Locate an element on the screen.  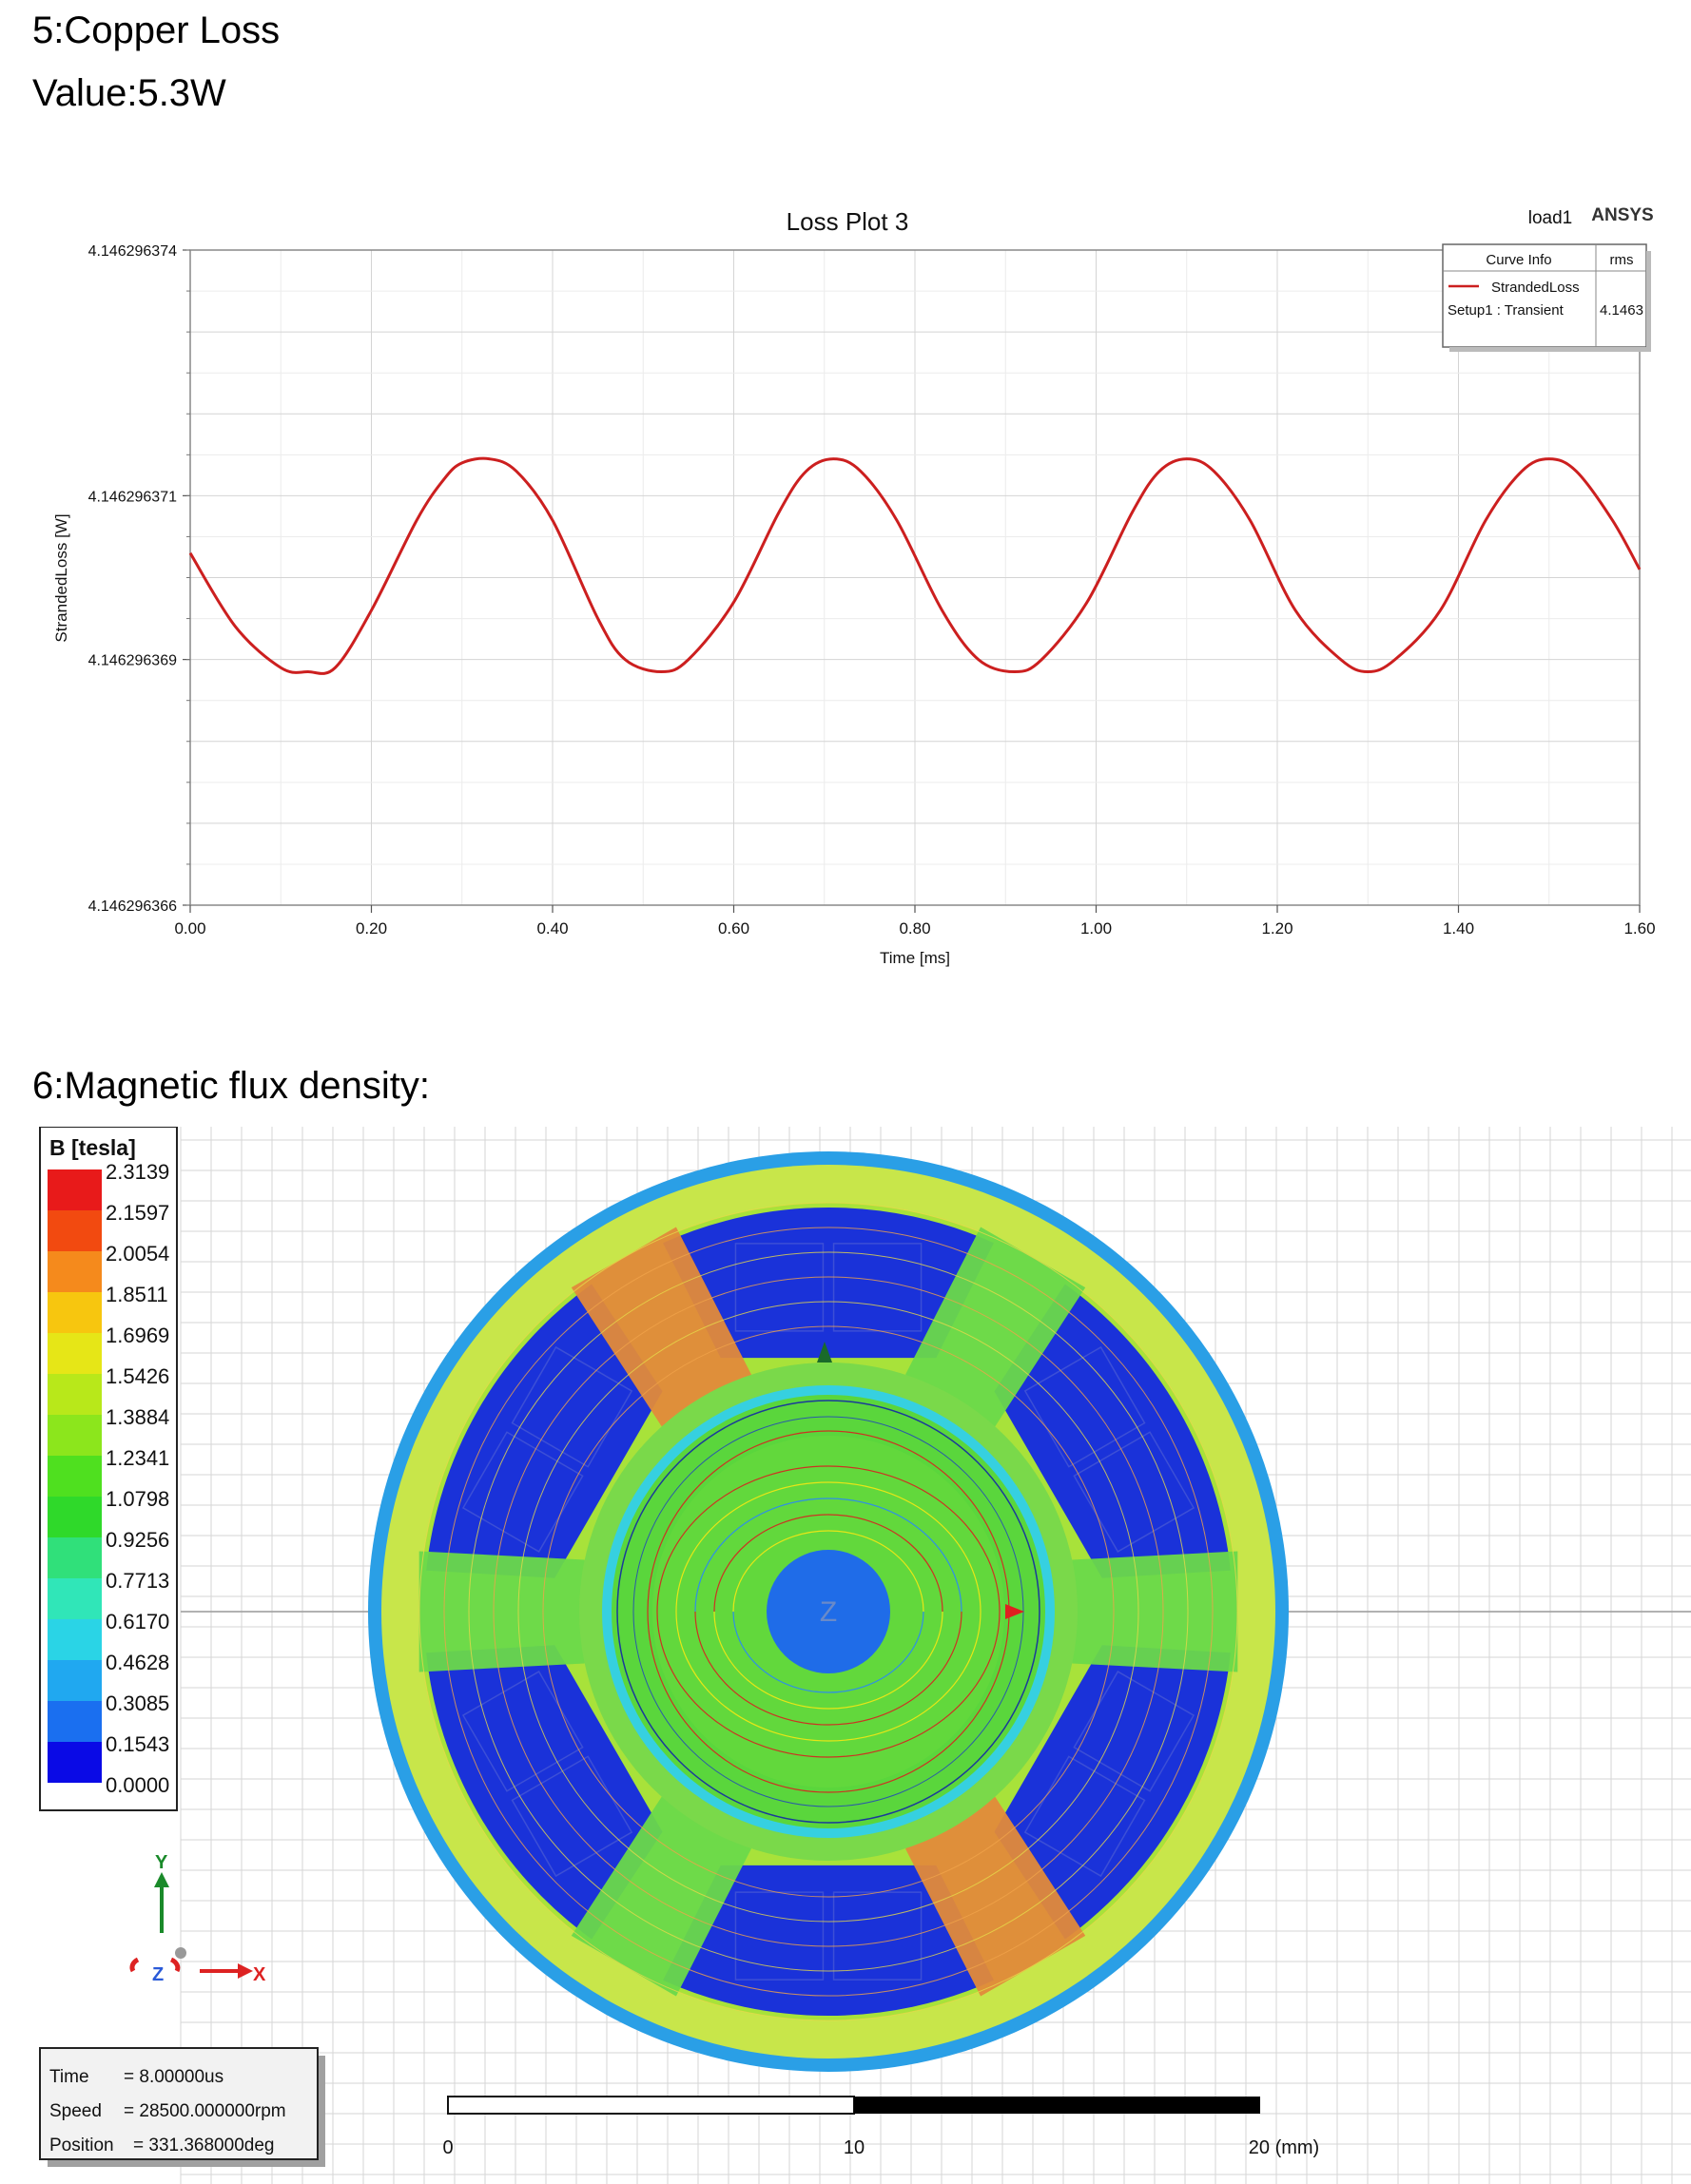
legend-value: 1.2341 is located at coordinates (137, 1458).